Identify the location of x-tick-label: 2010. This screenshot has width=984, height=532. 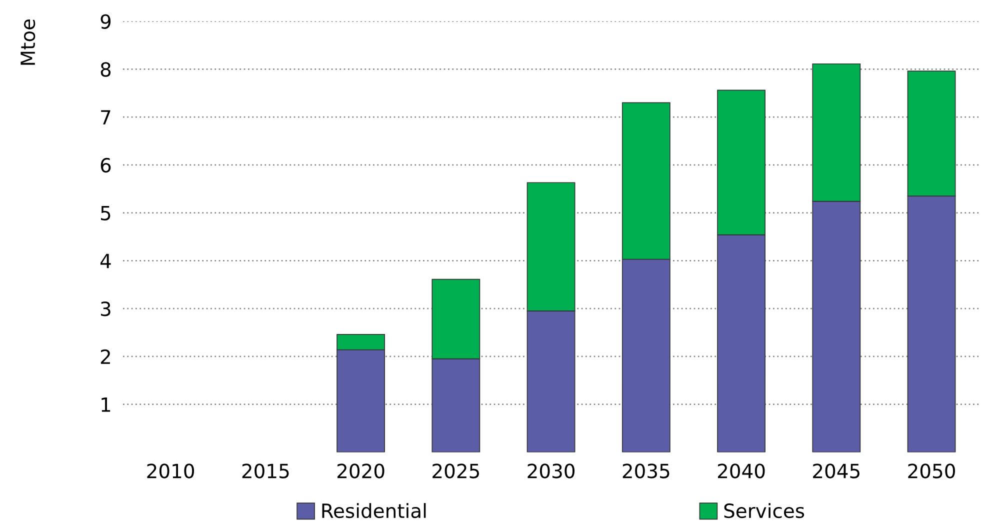
(170, 471).